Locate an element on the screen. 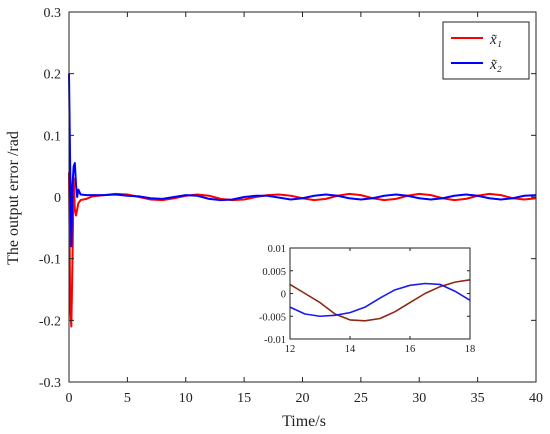 Image resolution: width=550 pixels, height=434 pixels. main-y-tick-label: -0.1 is located at coordinates (50, 260).